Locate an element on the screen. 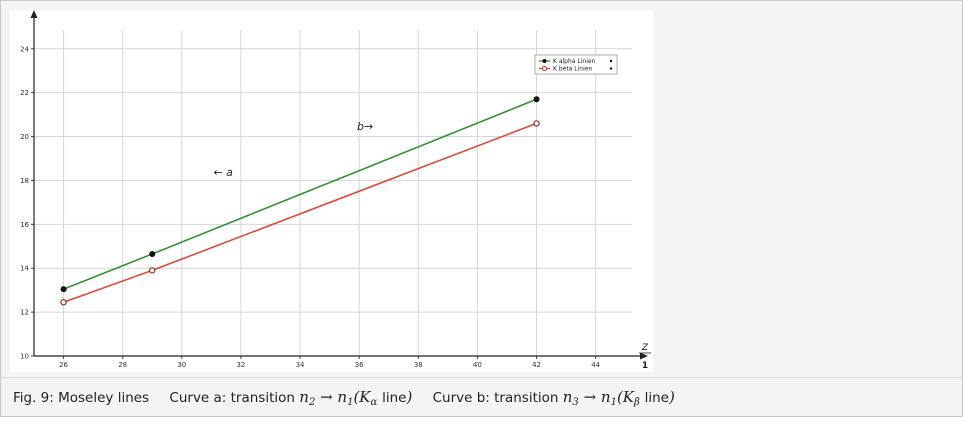  annotations: b→ ← a is located at coordinates (293, 149).